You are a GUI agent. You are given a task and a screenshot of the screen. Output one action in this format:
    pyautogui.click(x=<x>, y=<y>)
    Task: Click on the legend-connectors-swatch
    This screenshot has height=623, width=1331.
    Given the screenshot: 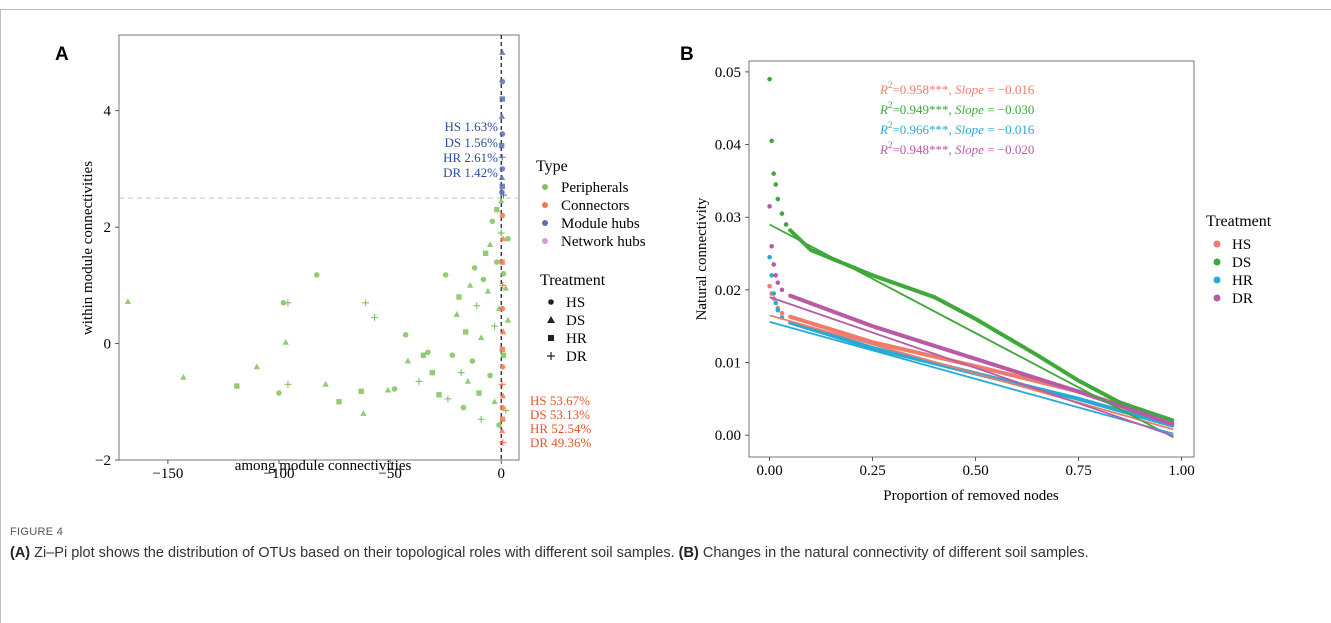 What is the action you would take?
    pyautogui.click(x=545, y=205)
    